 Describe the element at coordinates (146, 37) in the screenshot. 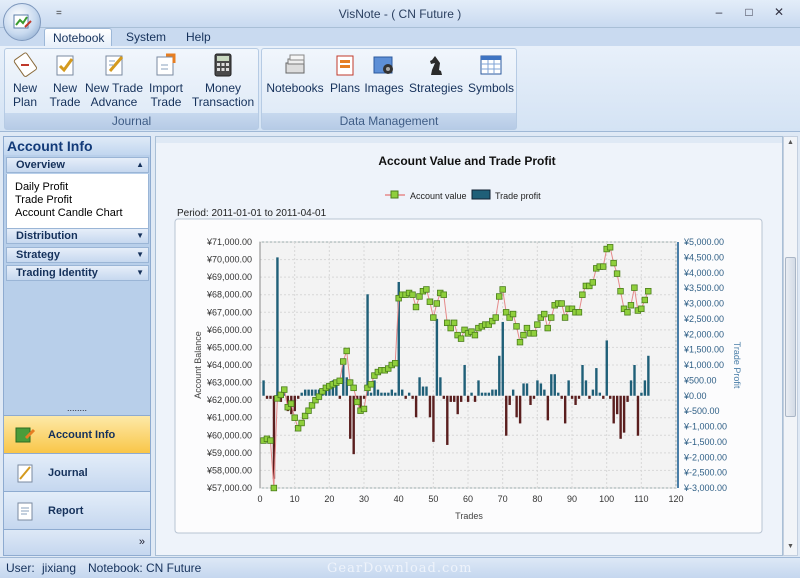

I see `tab-system: System` at that location.